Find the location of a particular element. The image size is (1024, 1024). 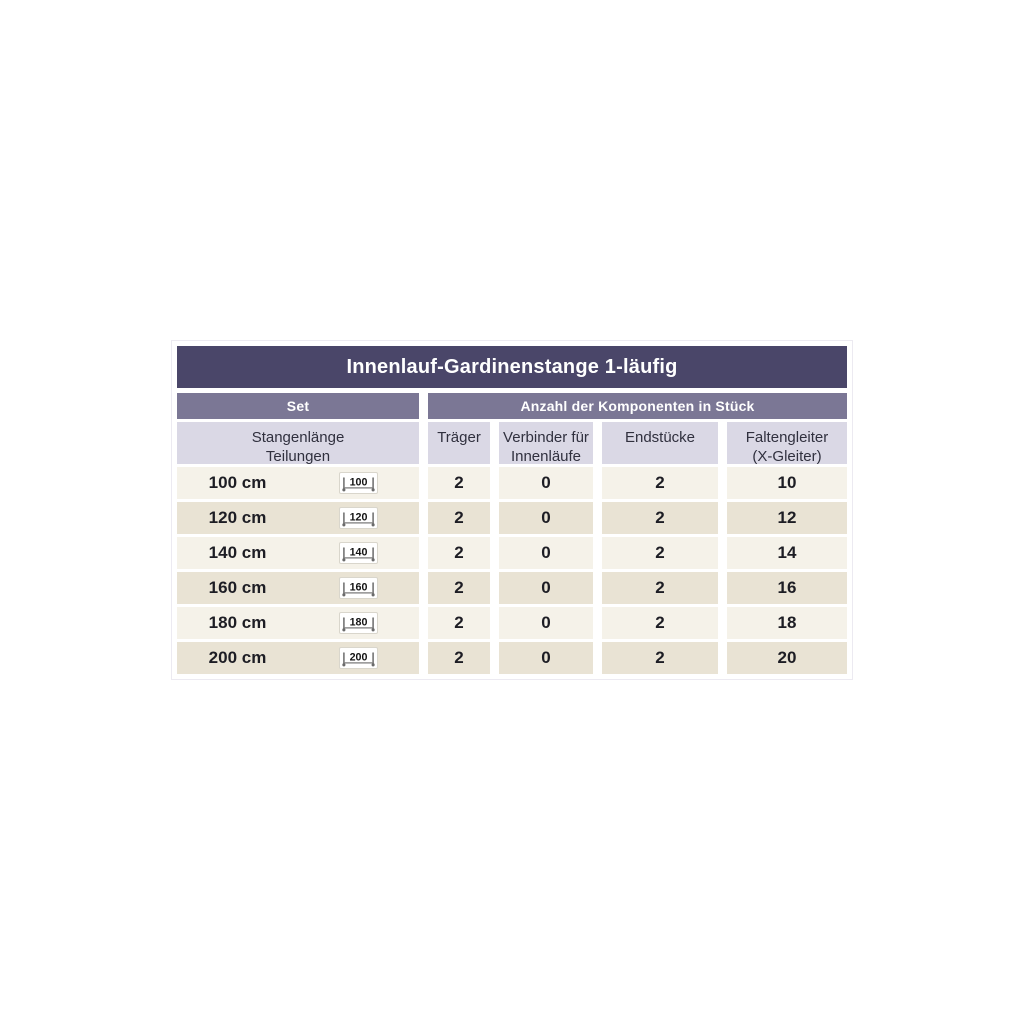

rod-dimension-icon: 200 is located at coordinates (358, 658).